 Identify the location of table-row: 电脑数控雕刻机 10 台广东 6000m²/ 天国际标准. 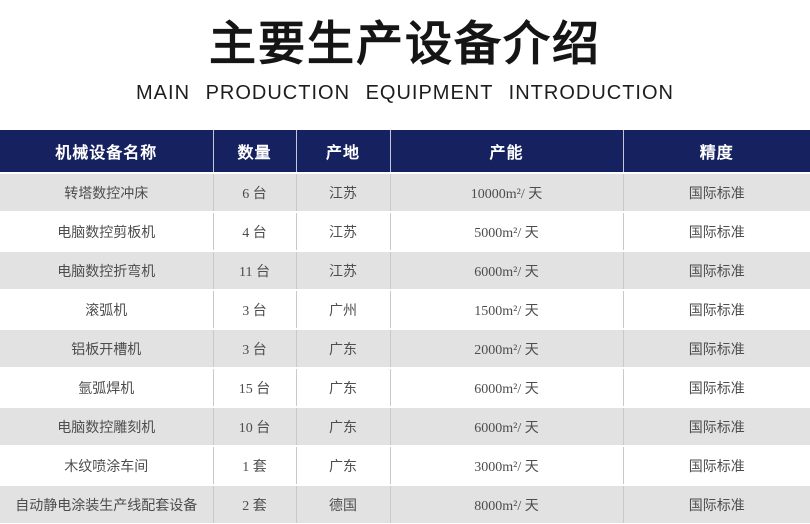
(405, 427).